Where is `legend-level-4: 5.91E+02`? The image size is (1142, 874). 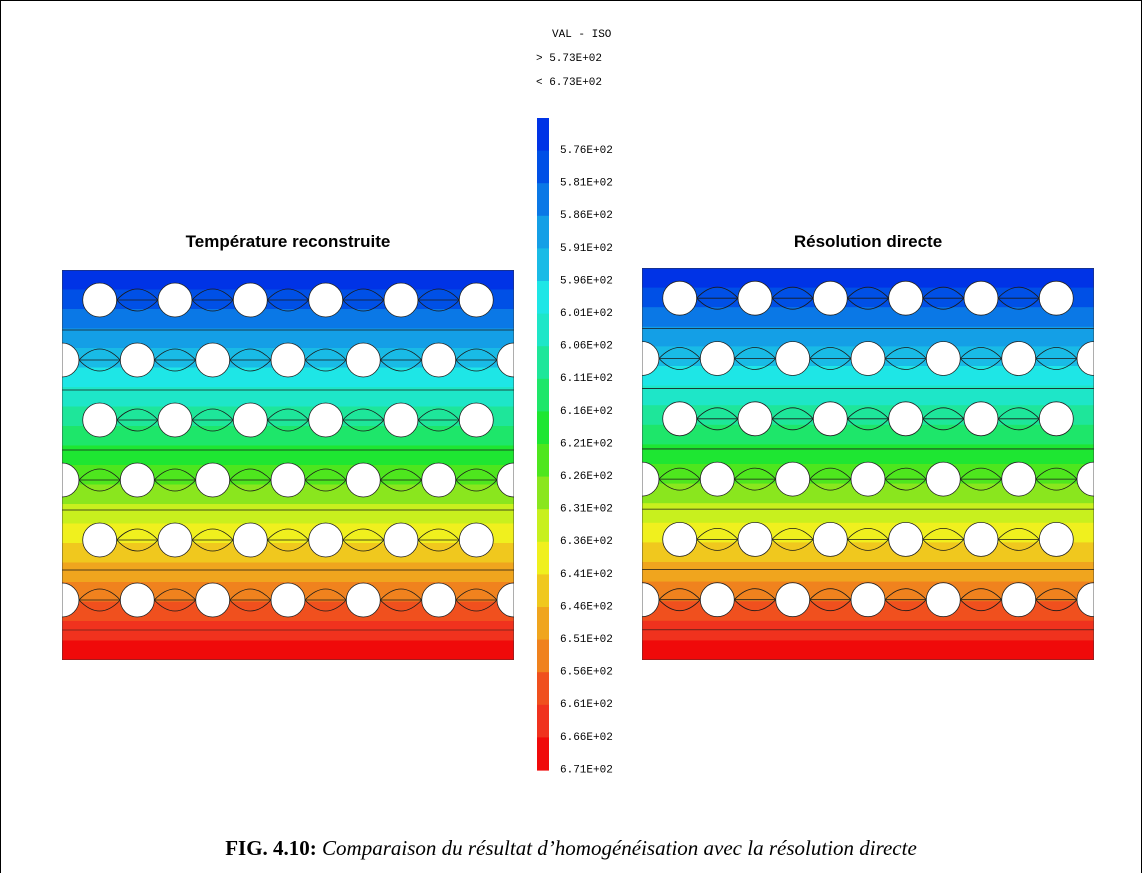 legend-level-4: 5.91E+02 is located at coordinates (586, 249).